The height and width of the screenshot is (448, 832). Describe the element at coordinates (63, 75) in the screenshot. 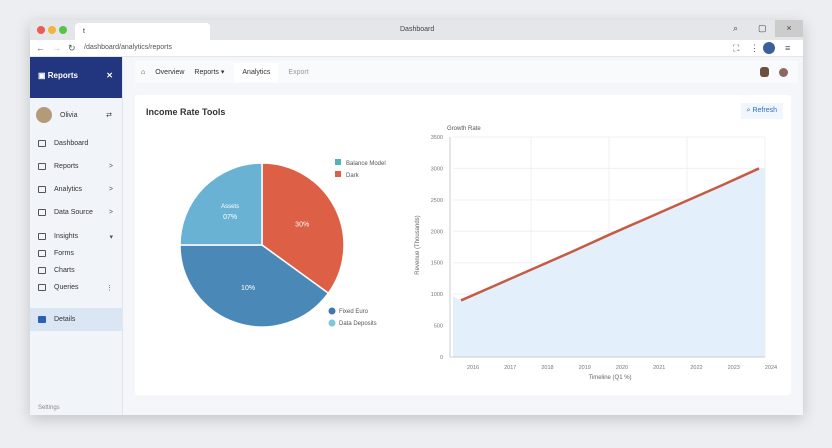

I see `brand-name: Reports` at that location.